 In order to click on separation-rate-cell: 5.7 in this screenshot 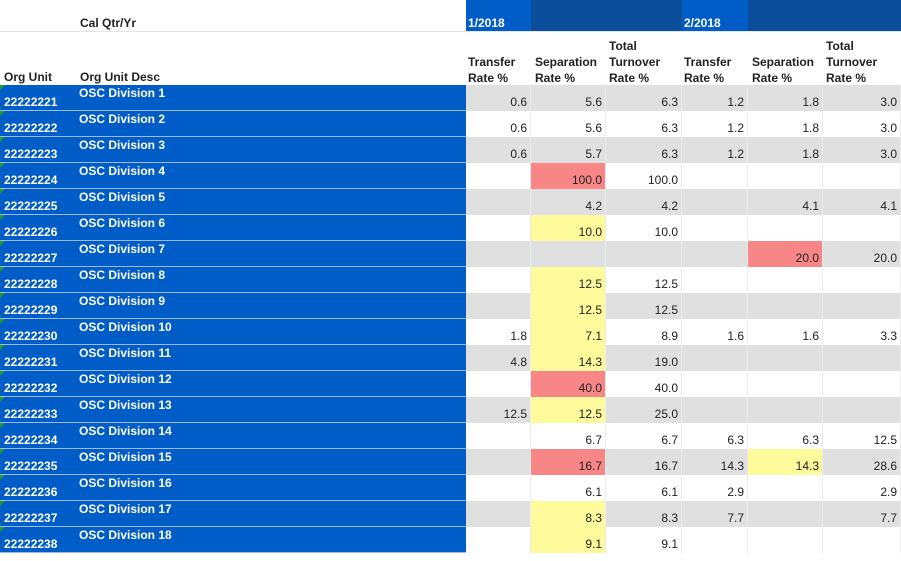, I will do `click(568, 150)`.